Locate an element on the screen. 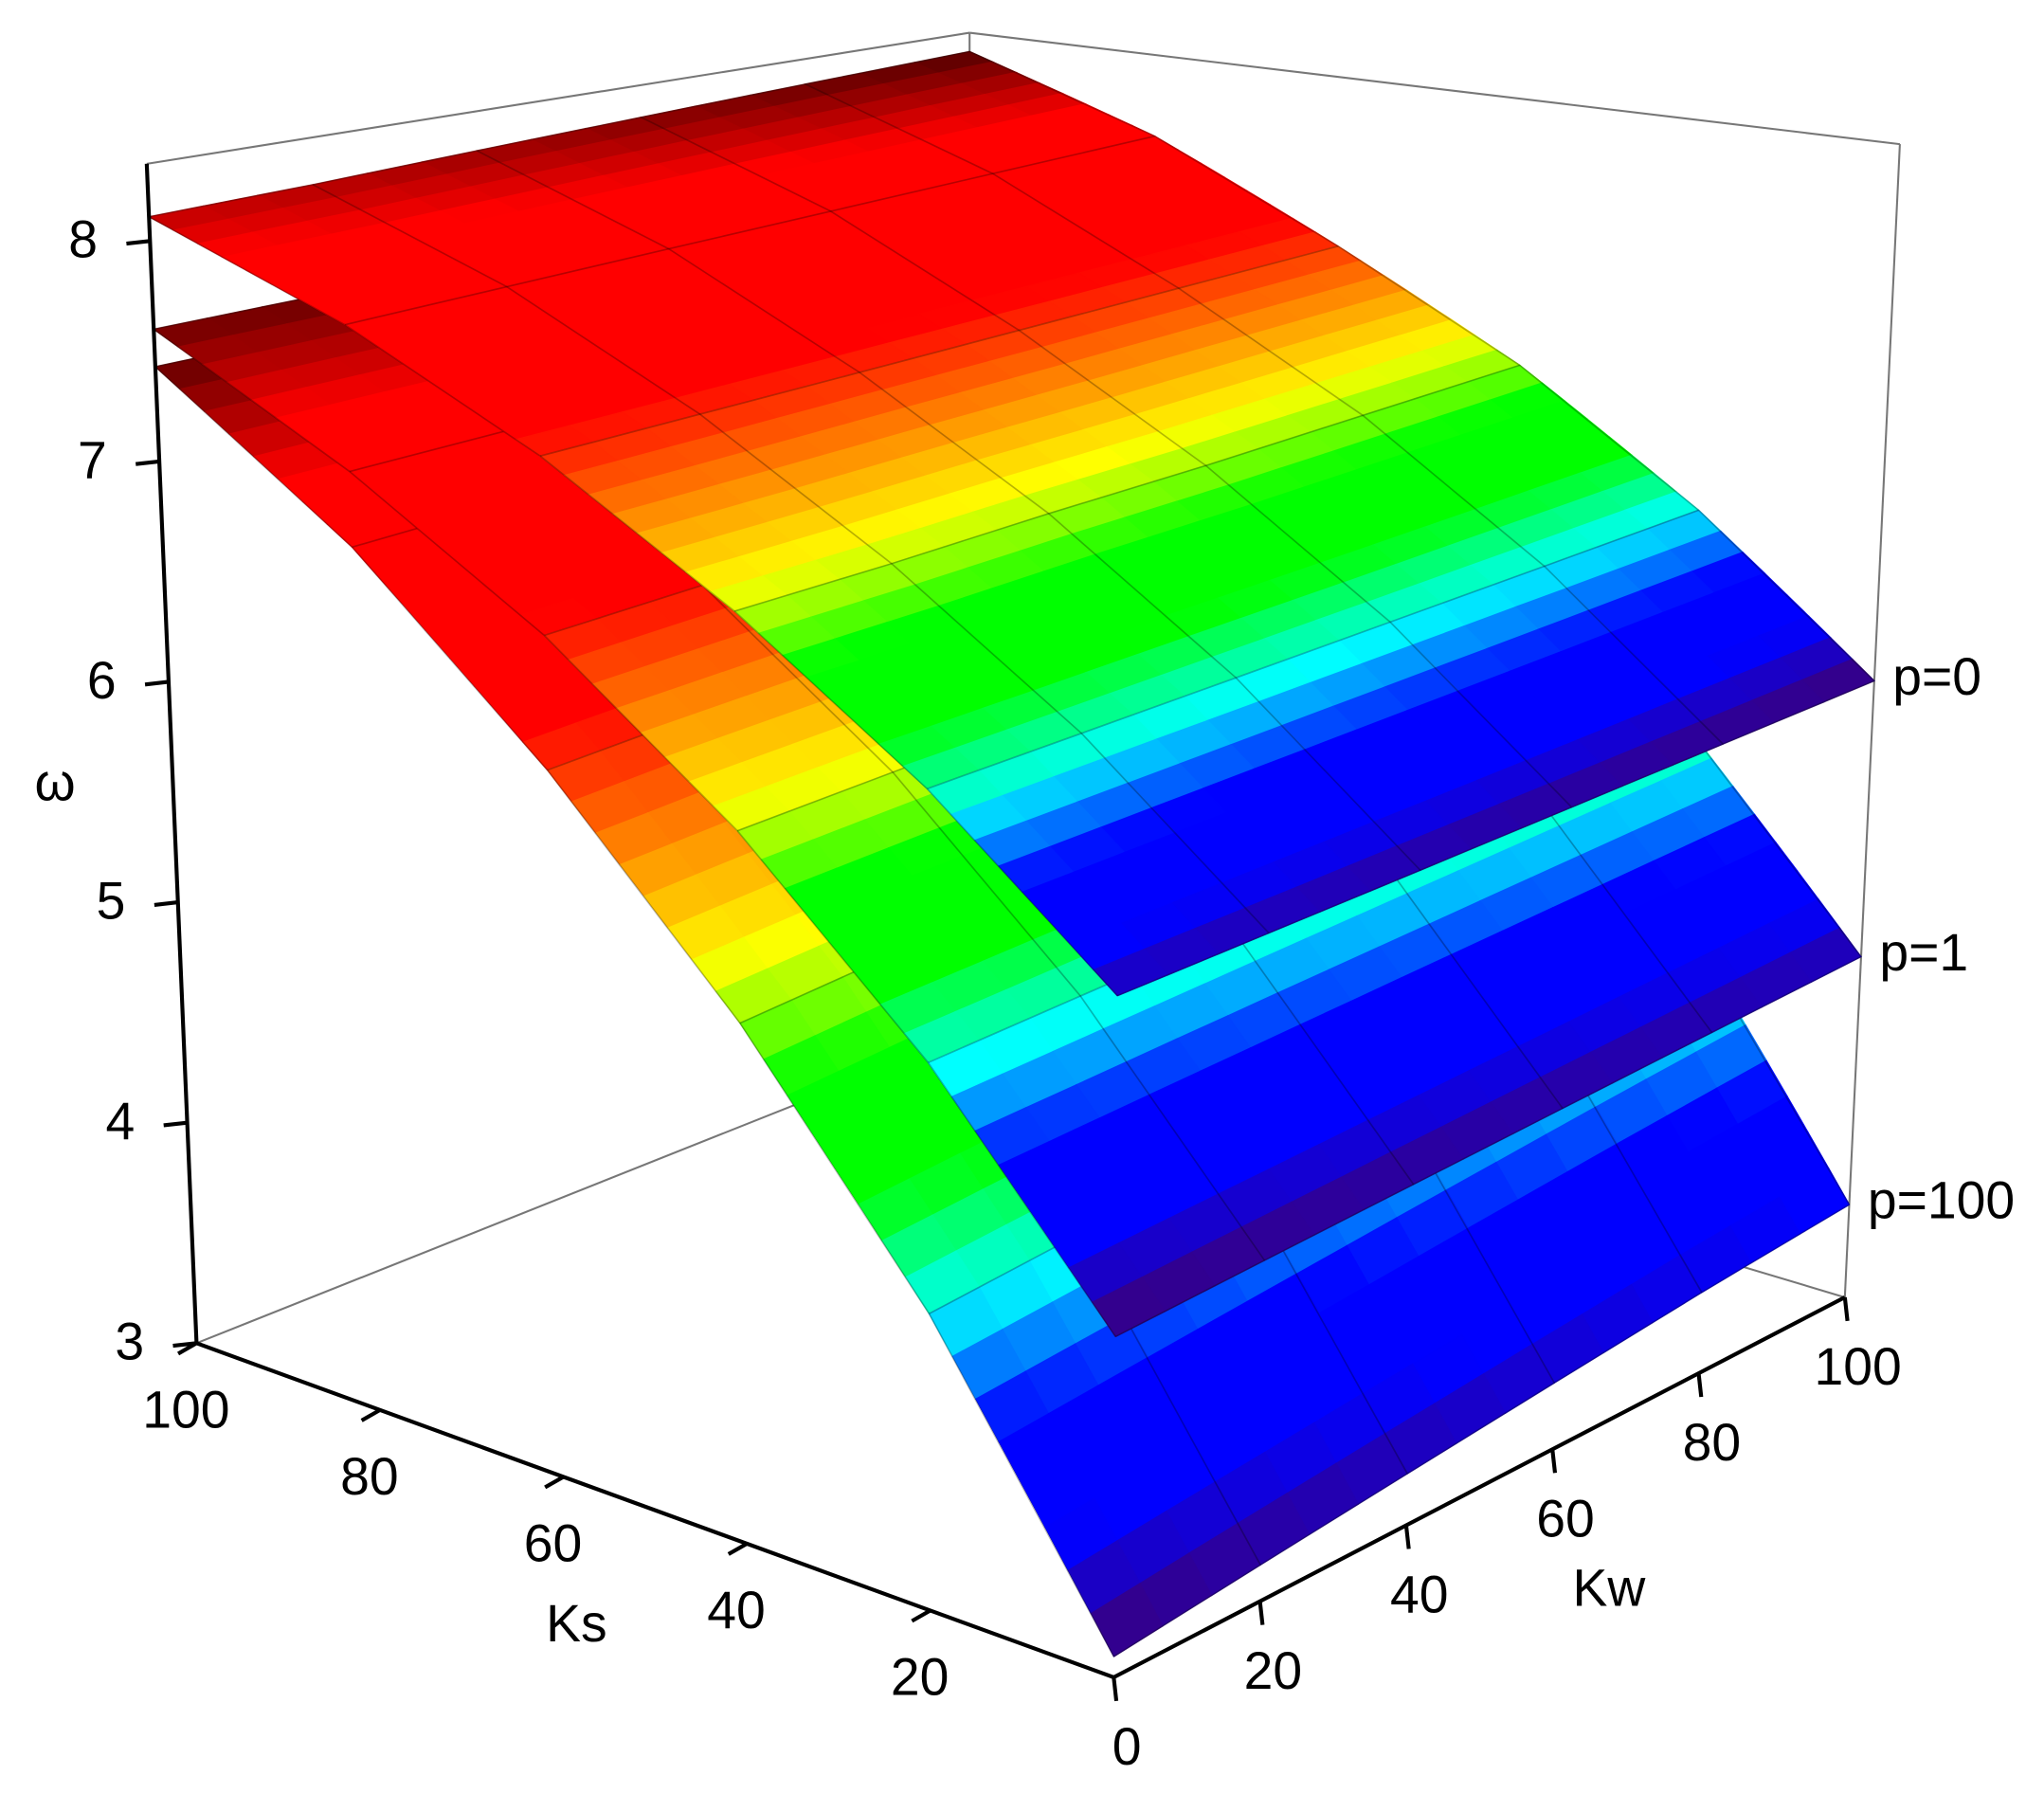 Image resolution: width=2044 pixels, height=1811 pixels. x-axis-label: Kw is located at coordinates (1610, 1588).